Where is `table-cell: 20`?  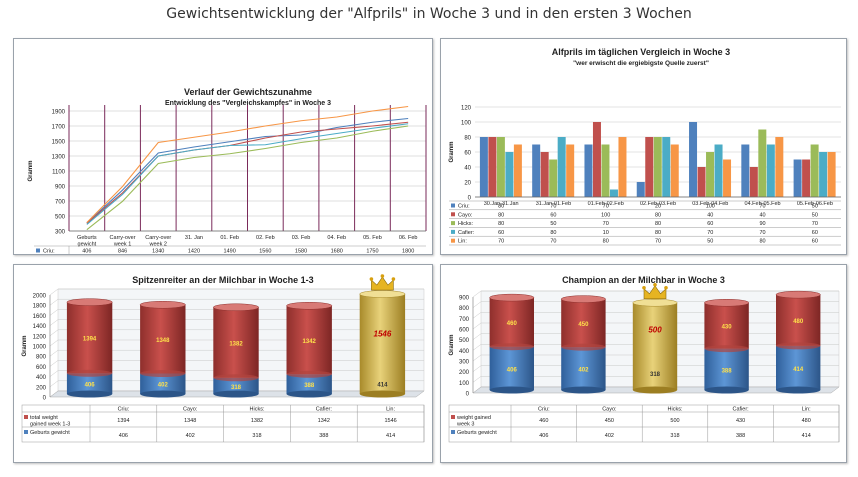 table-cell: 20 is located at coordinates (658, 207).